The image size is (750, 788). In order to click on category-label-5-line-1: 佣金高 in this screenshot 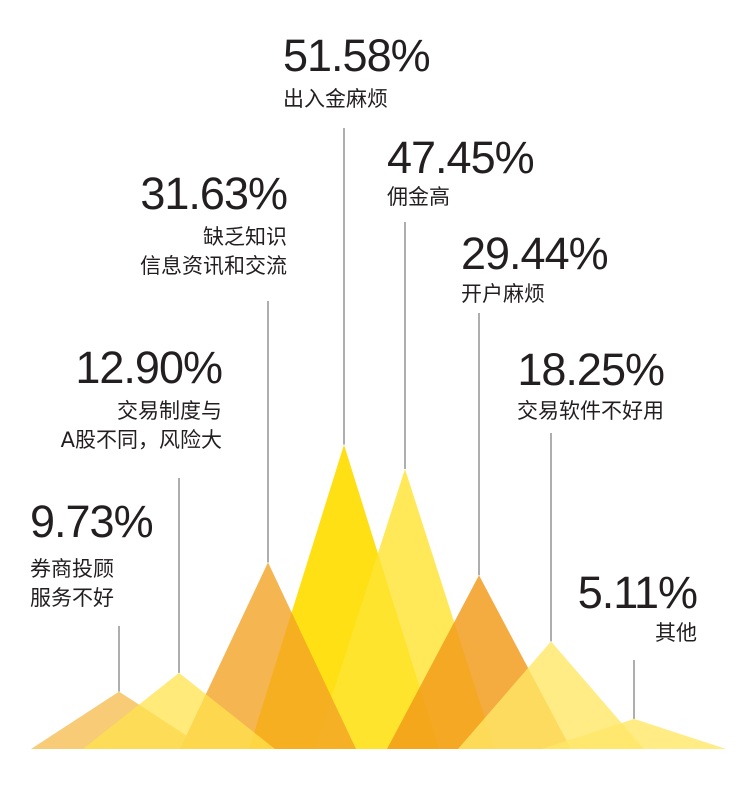, I will do `click(418, 197)`.